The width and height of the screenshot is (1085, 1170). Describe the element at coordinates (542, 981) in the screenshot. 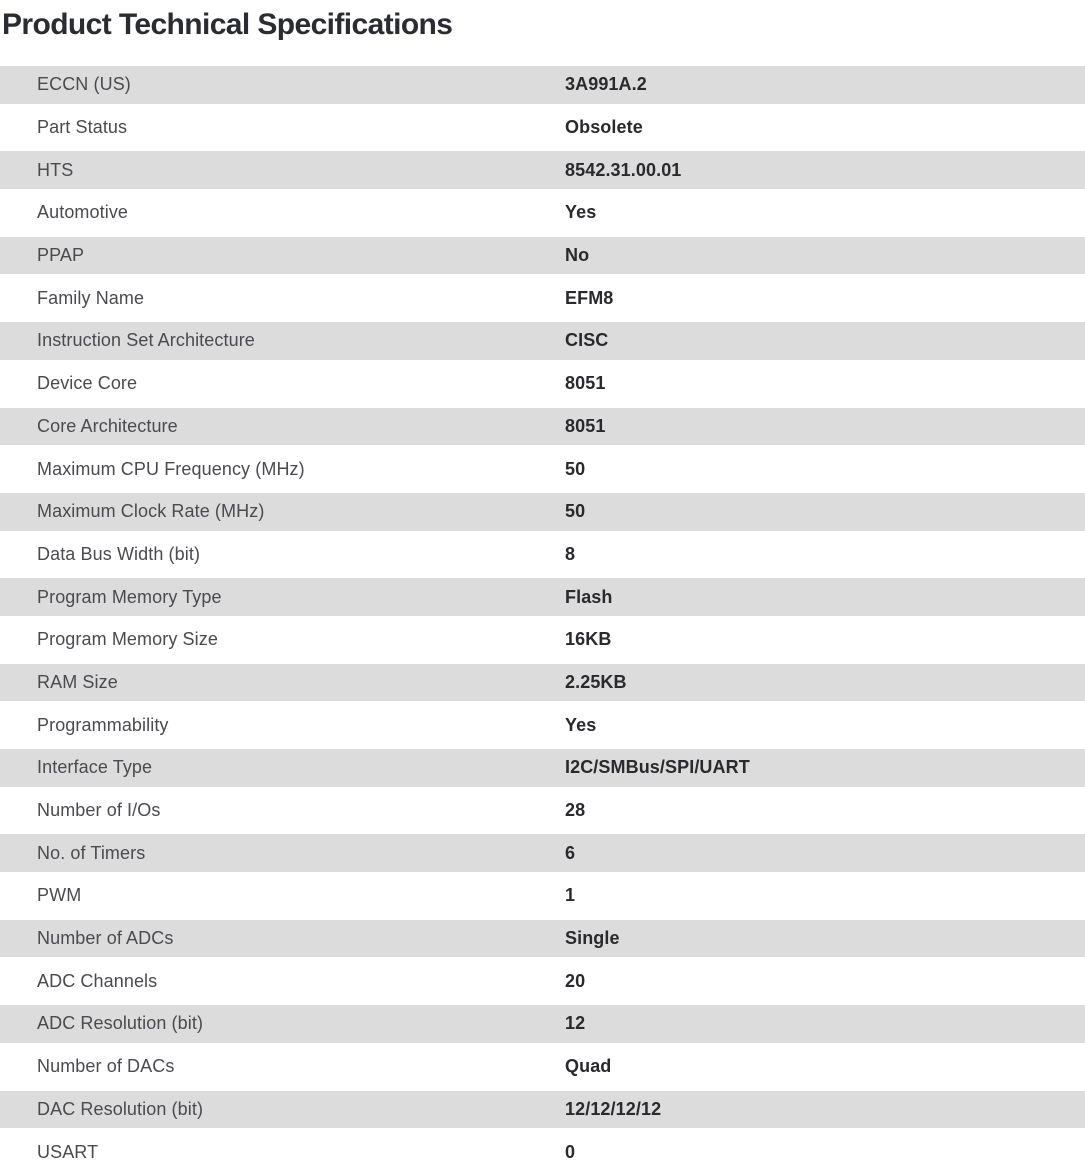

I see `table-row: ADC Channels 20` at that location.